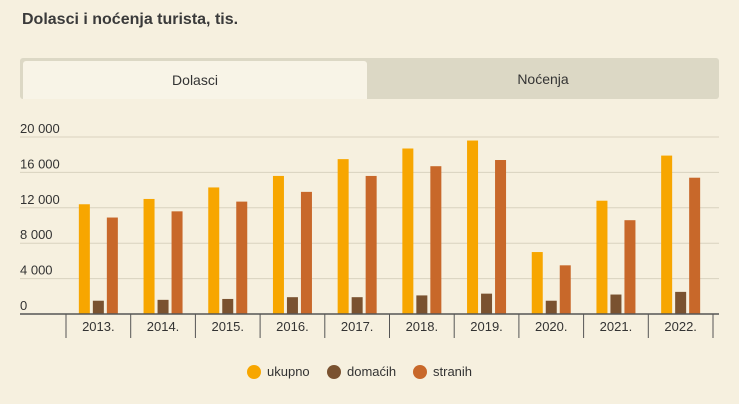 The height and width of the screenshot is (404, 739). Describe the element at coordinates (306, 252) in the screenshot. I see `bar-stranih-2016` at that location.